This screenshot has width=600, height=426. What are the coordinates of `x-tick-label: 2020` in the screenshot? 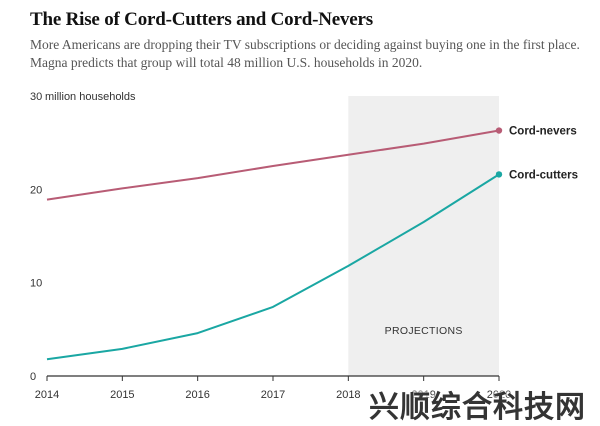 It's located at (499, 395).